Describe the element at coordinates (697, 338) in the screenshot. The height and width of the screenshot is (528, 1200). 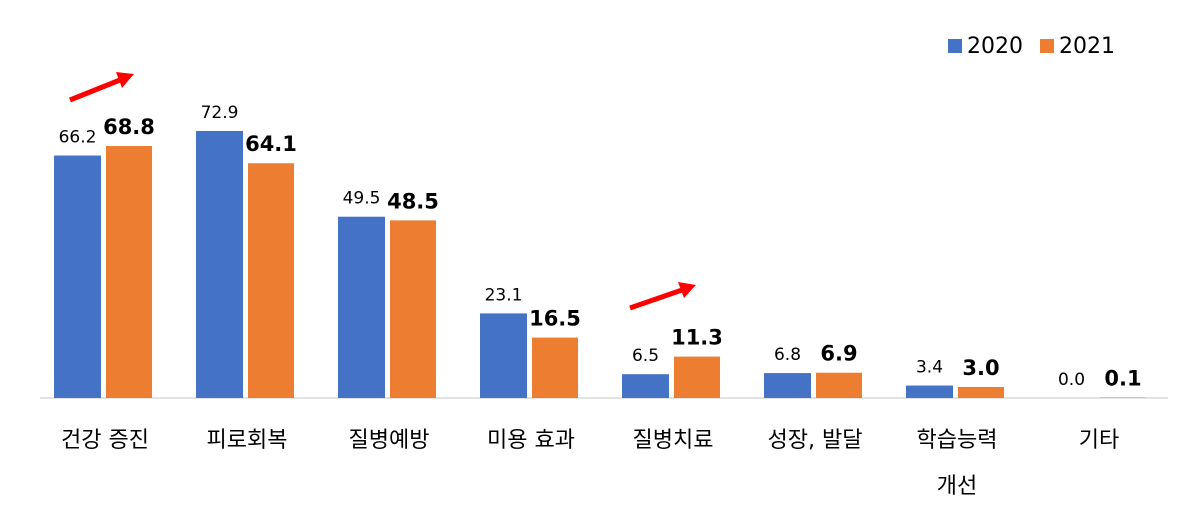
I see `data-label: 11.3` at that location.